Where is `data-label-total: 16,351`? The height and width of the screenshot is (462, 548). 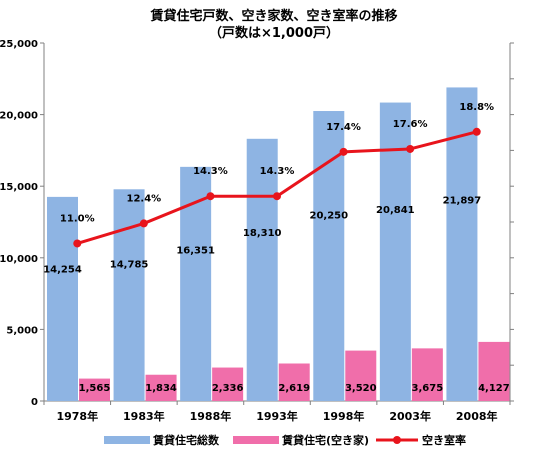
data-label-total: 16,351 is located at coordinates (195, 250).